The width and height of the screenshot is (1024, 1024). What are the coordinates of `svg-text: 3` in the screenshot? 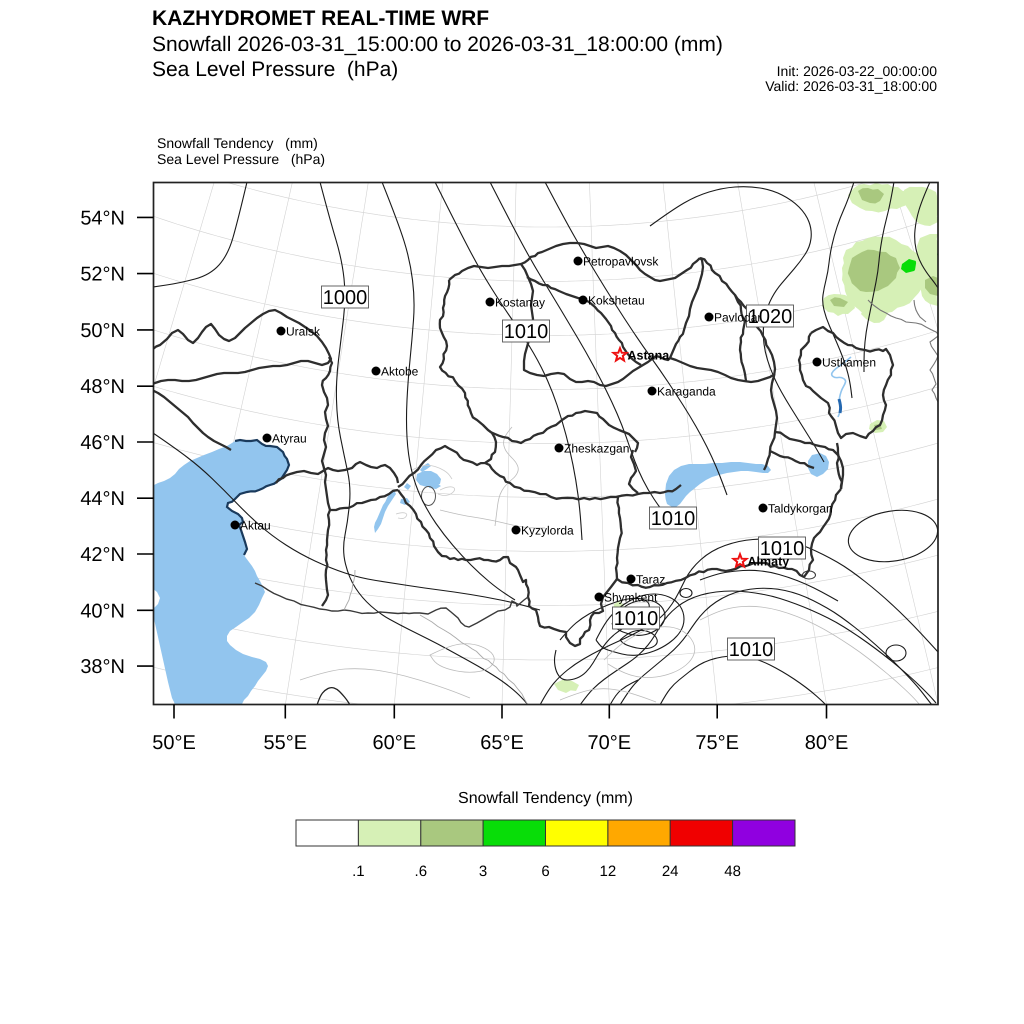 It's located at (483, 871).